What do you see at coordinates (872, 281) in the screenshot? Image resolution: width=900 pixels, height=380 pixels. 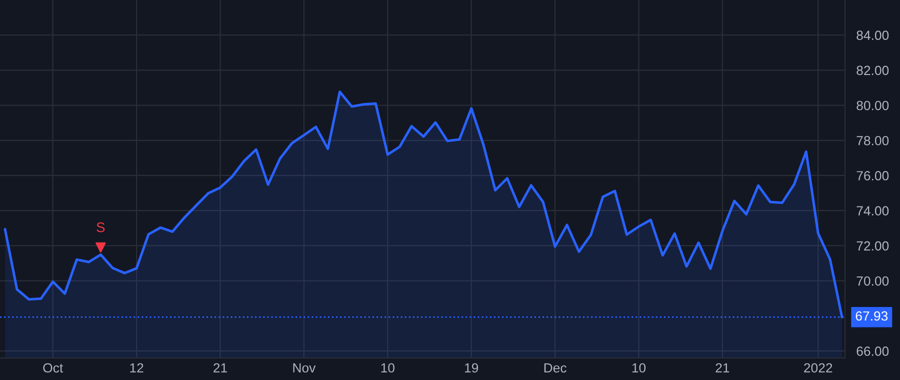 I see `y-tick-label: 70.00` at bounding box center [872, 281].